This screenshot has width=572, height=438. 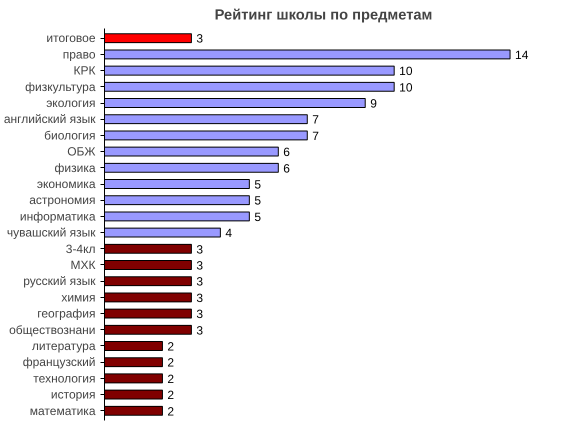 What do you see at coordinates (78, 297) in the screenshot?
I see `y-tick-label: химия` at bounding box center [78, 297].